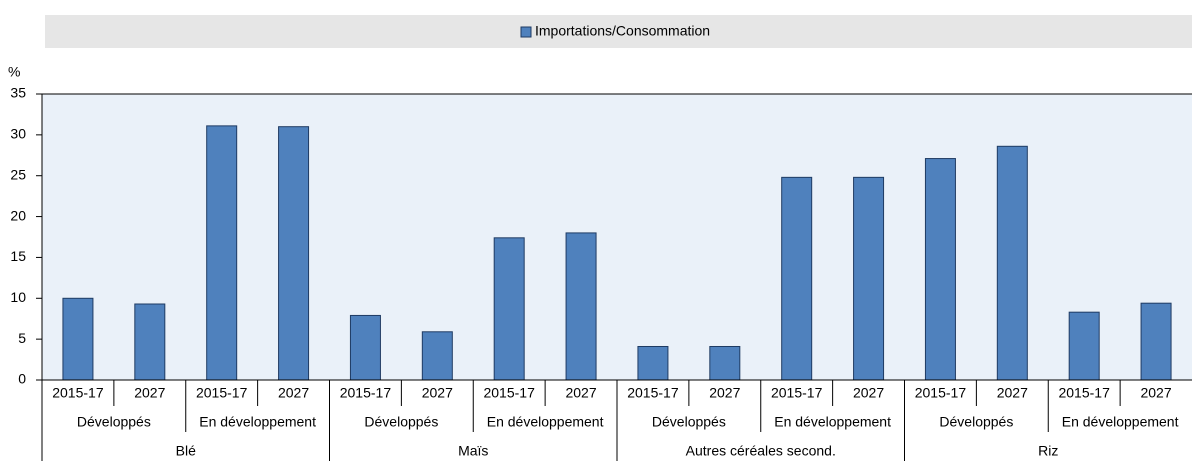  Describe the element at coordinates (473, 451) in the screenshot. I see `supergroup-label: Maïs` at that location.